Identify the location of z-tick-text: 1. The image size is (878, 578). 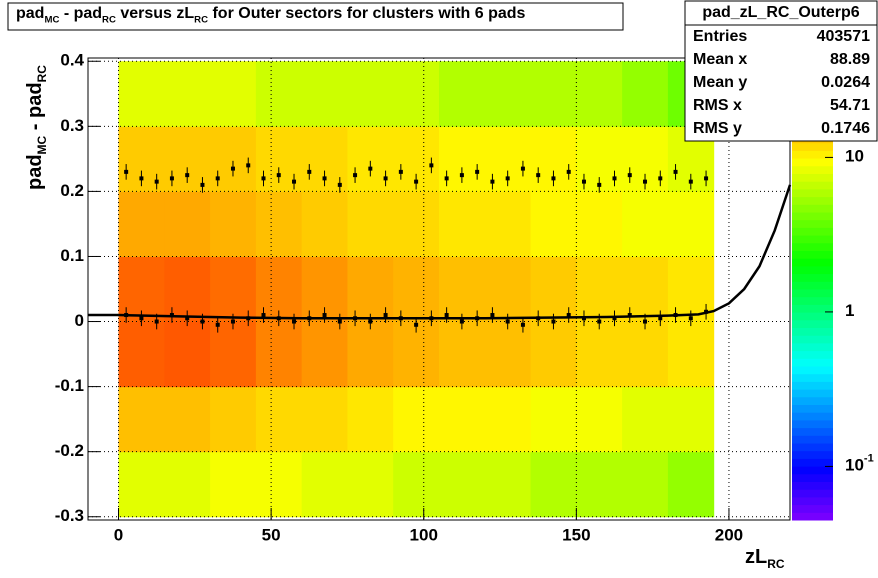
(849, 310).